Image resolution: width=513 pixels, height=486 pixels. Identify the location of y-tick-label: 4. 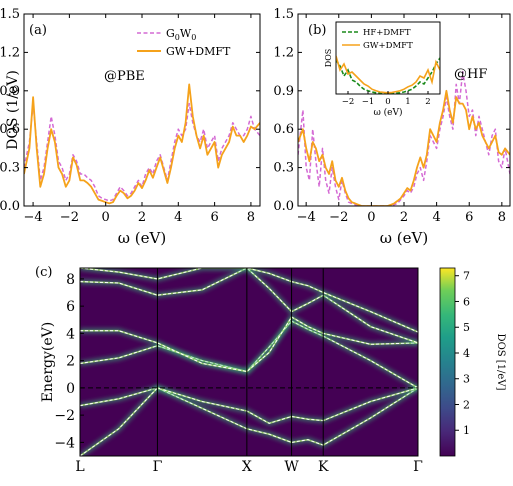
(70, 334).